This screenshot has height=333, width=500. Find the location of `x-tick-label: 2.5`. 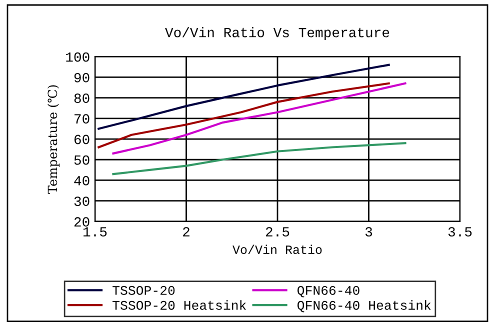

x-tick-label: 2.5 is located at coordinates (278, 232).